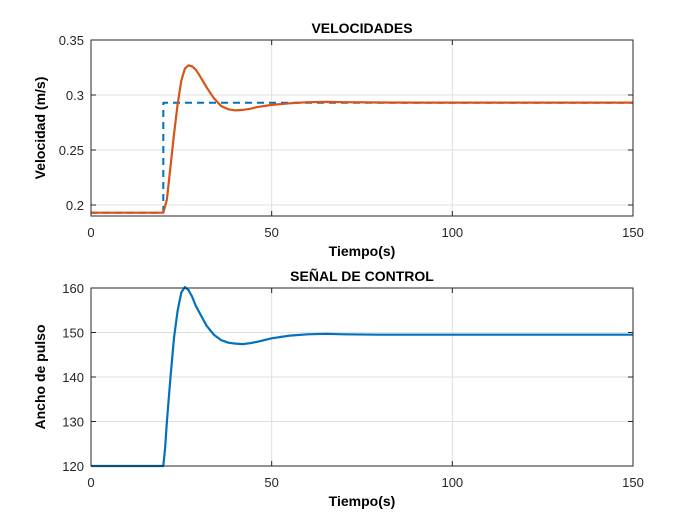 This screenshot has height=525, width=700. I want to click on y-tick-label: 130, so click(73, 422).